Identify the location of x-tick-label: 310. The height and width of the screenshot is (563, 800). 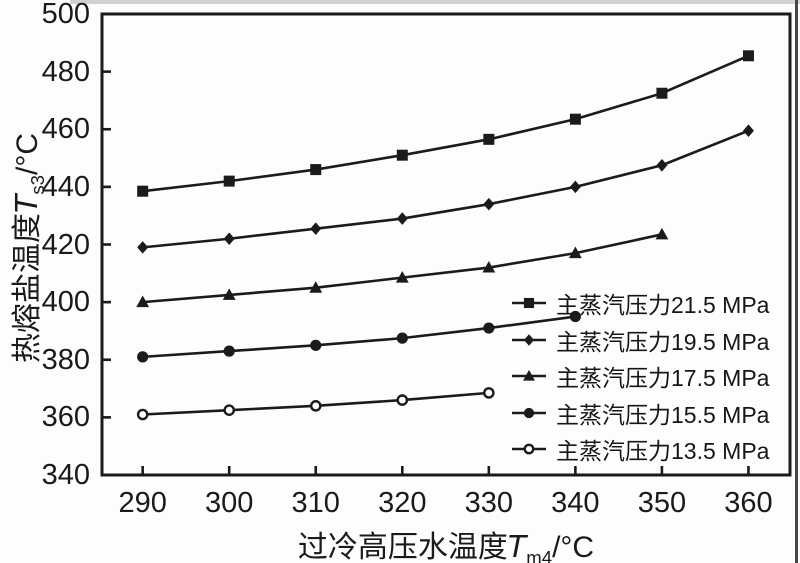
(315, 503).